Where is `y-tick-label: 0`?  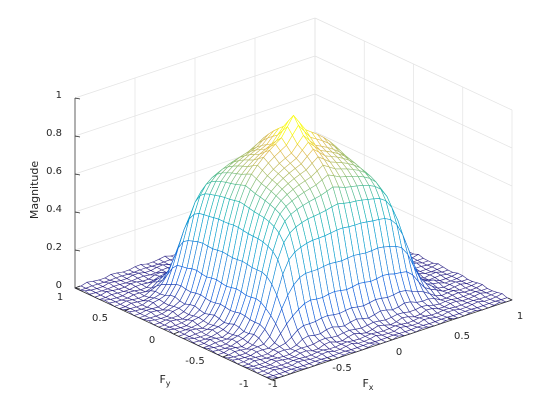
y-tick-label: 0 is located at coordinates (152, 340).